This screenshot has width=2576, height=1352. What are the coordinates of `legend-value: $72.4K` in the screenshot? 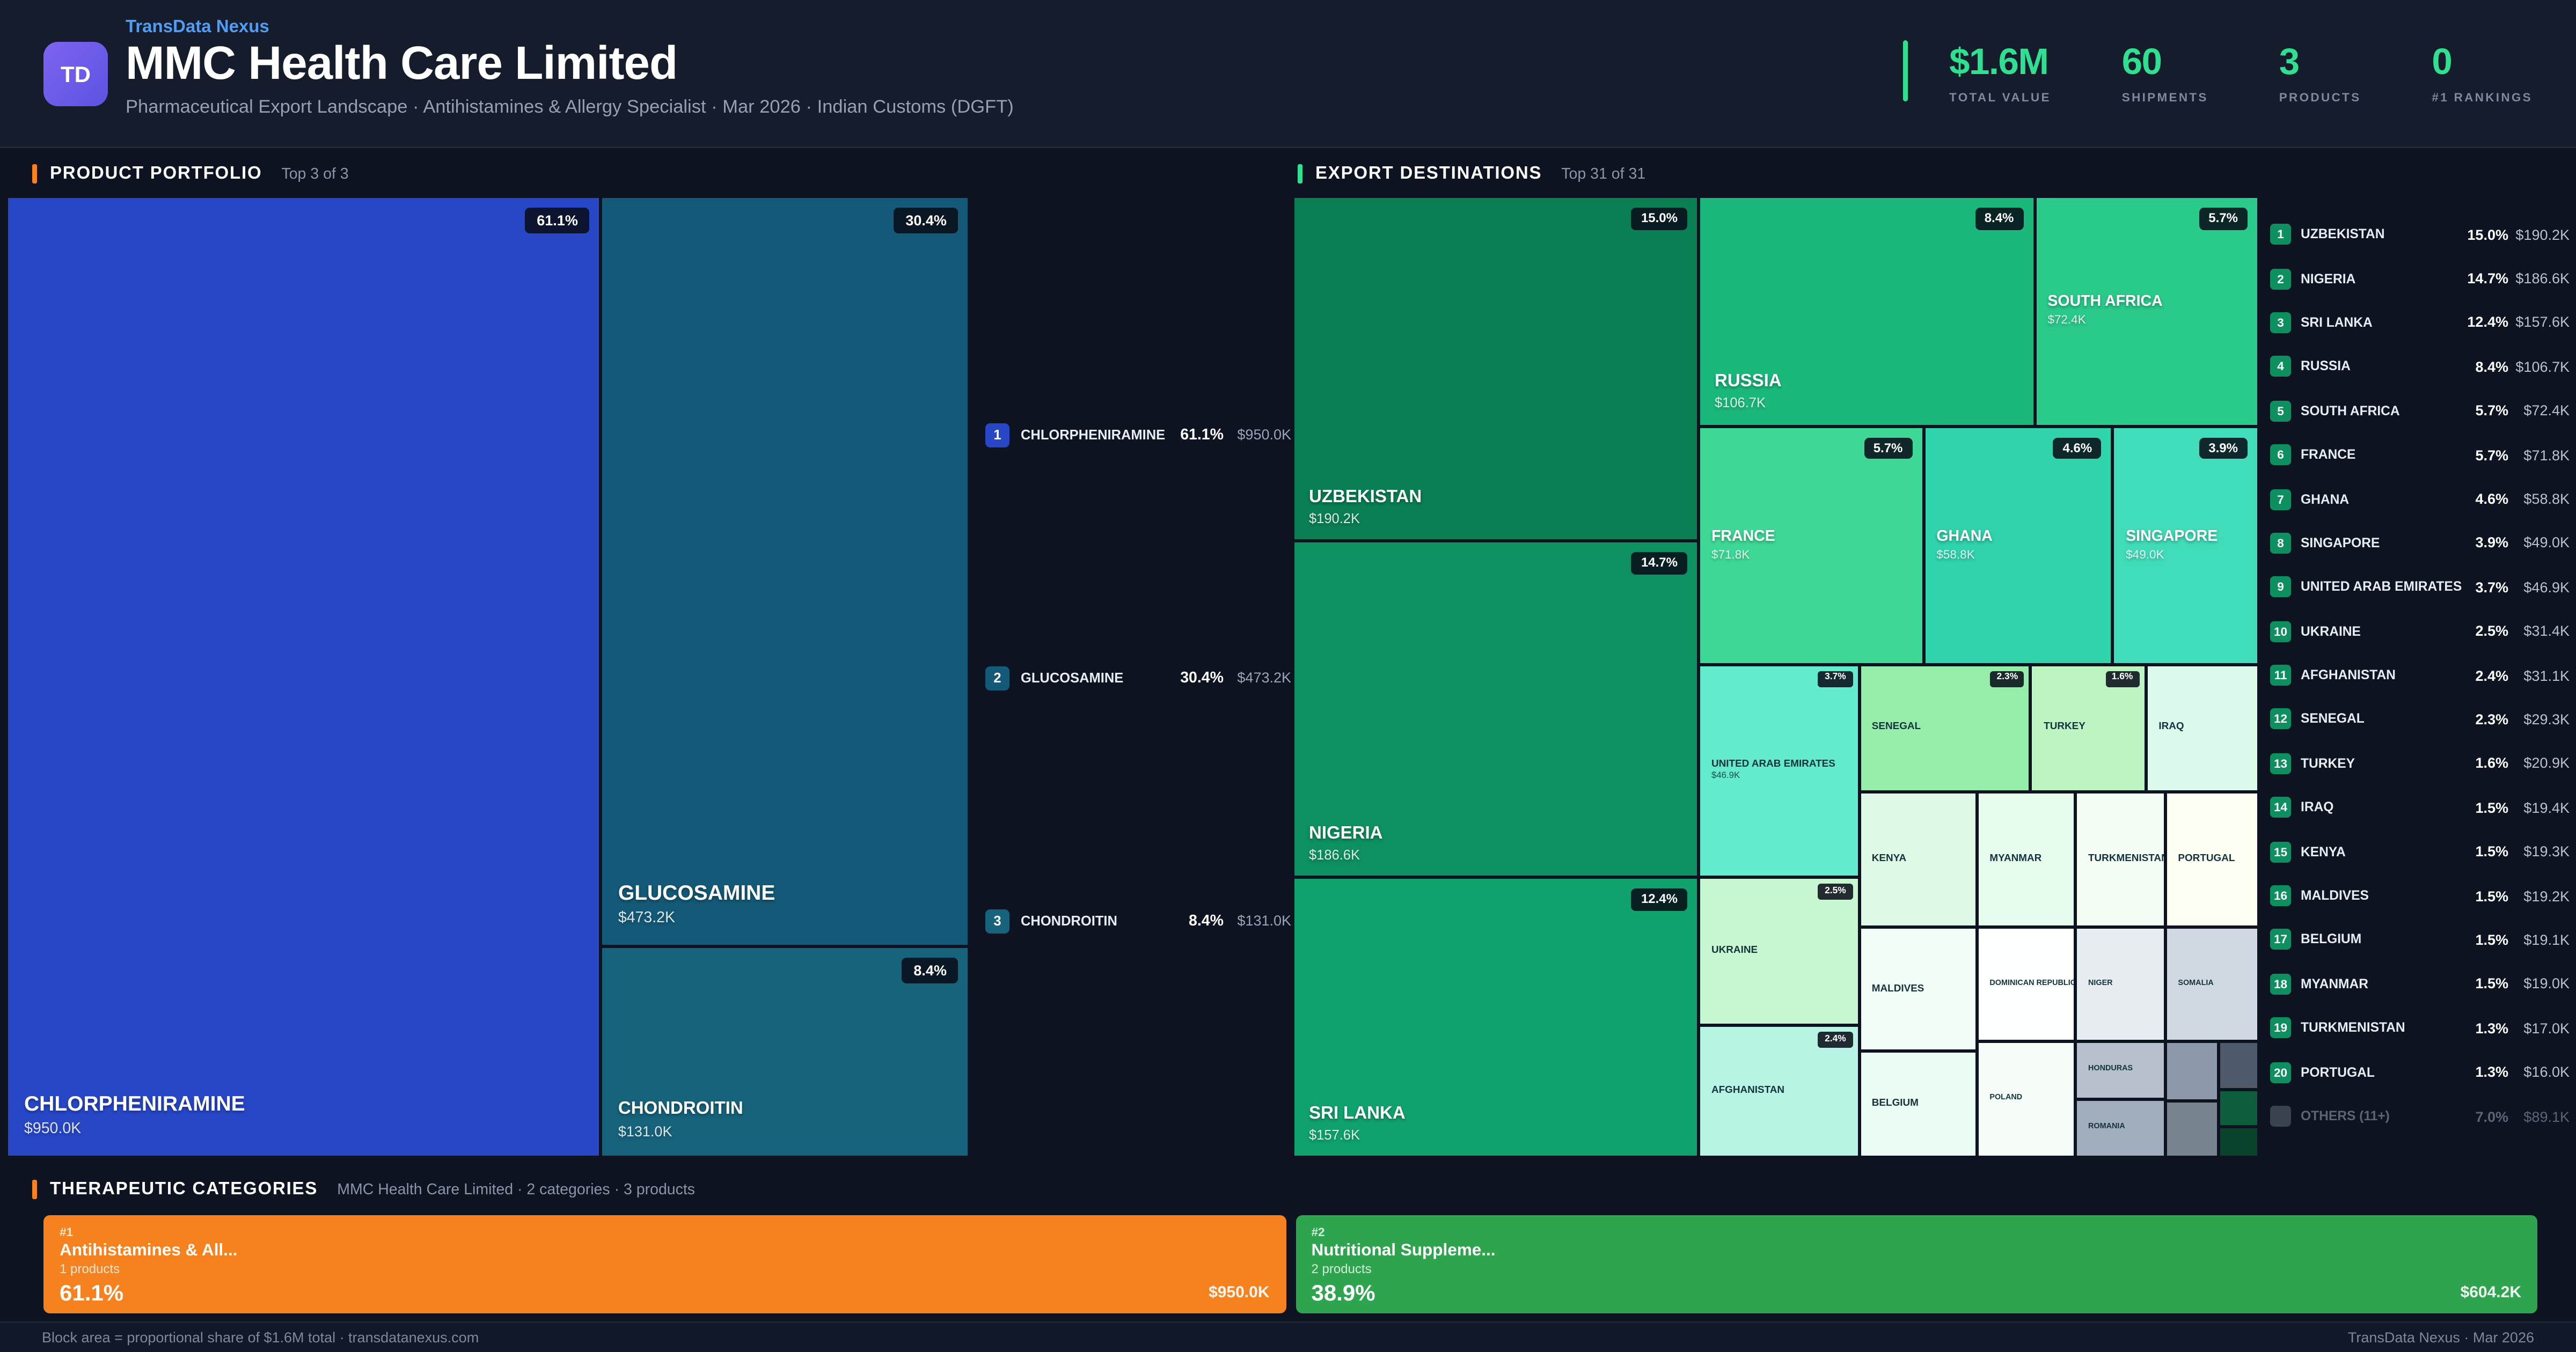 It's located at (2546, 410).